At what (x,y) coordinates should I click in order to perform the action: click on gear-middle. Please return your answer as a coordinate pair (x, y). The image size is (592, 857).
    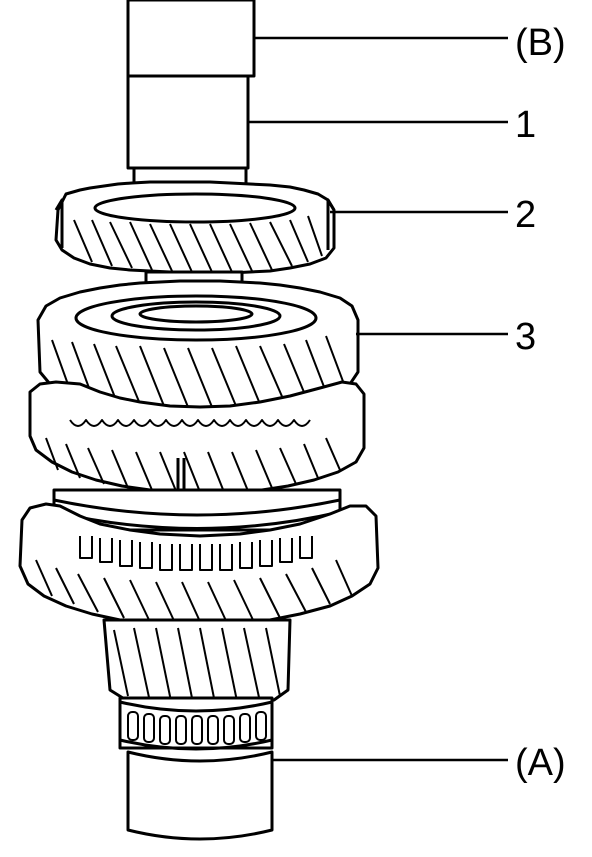
    Looking at the image, I should click on (197, 437).